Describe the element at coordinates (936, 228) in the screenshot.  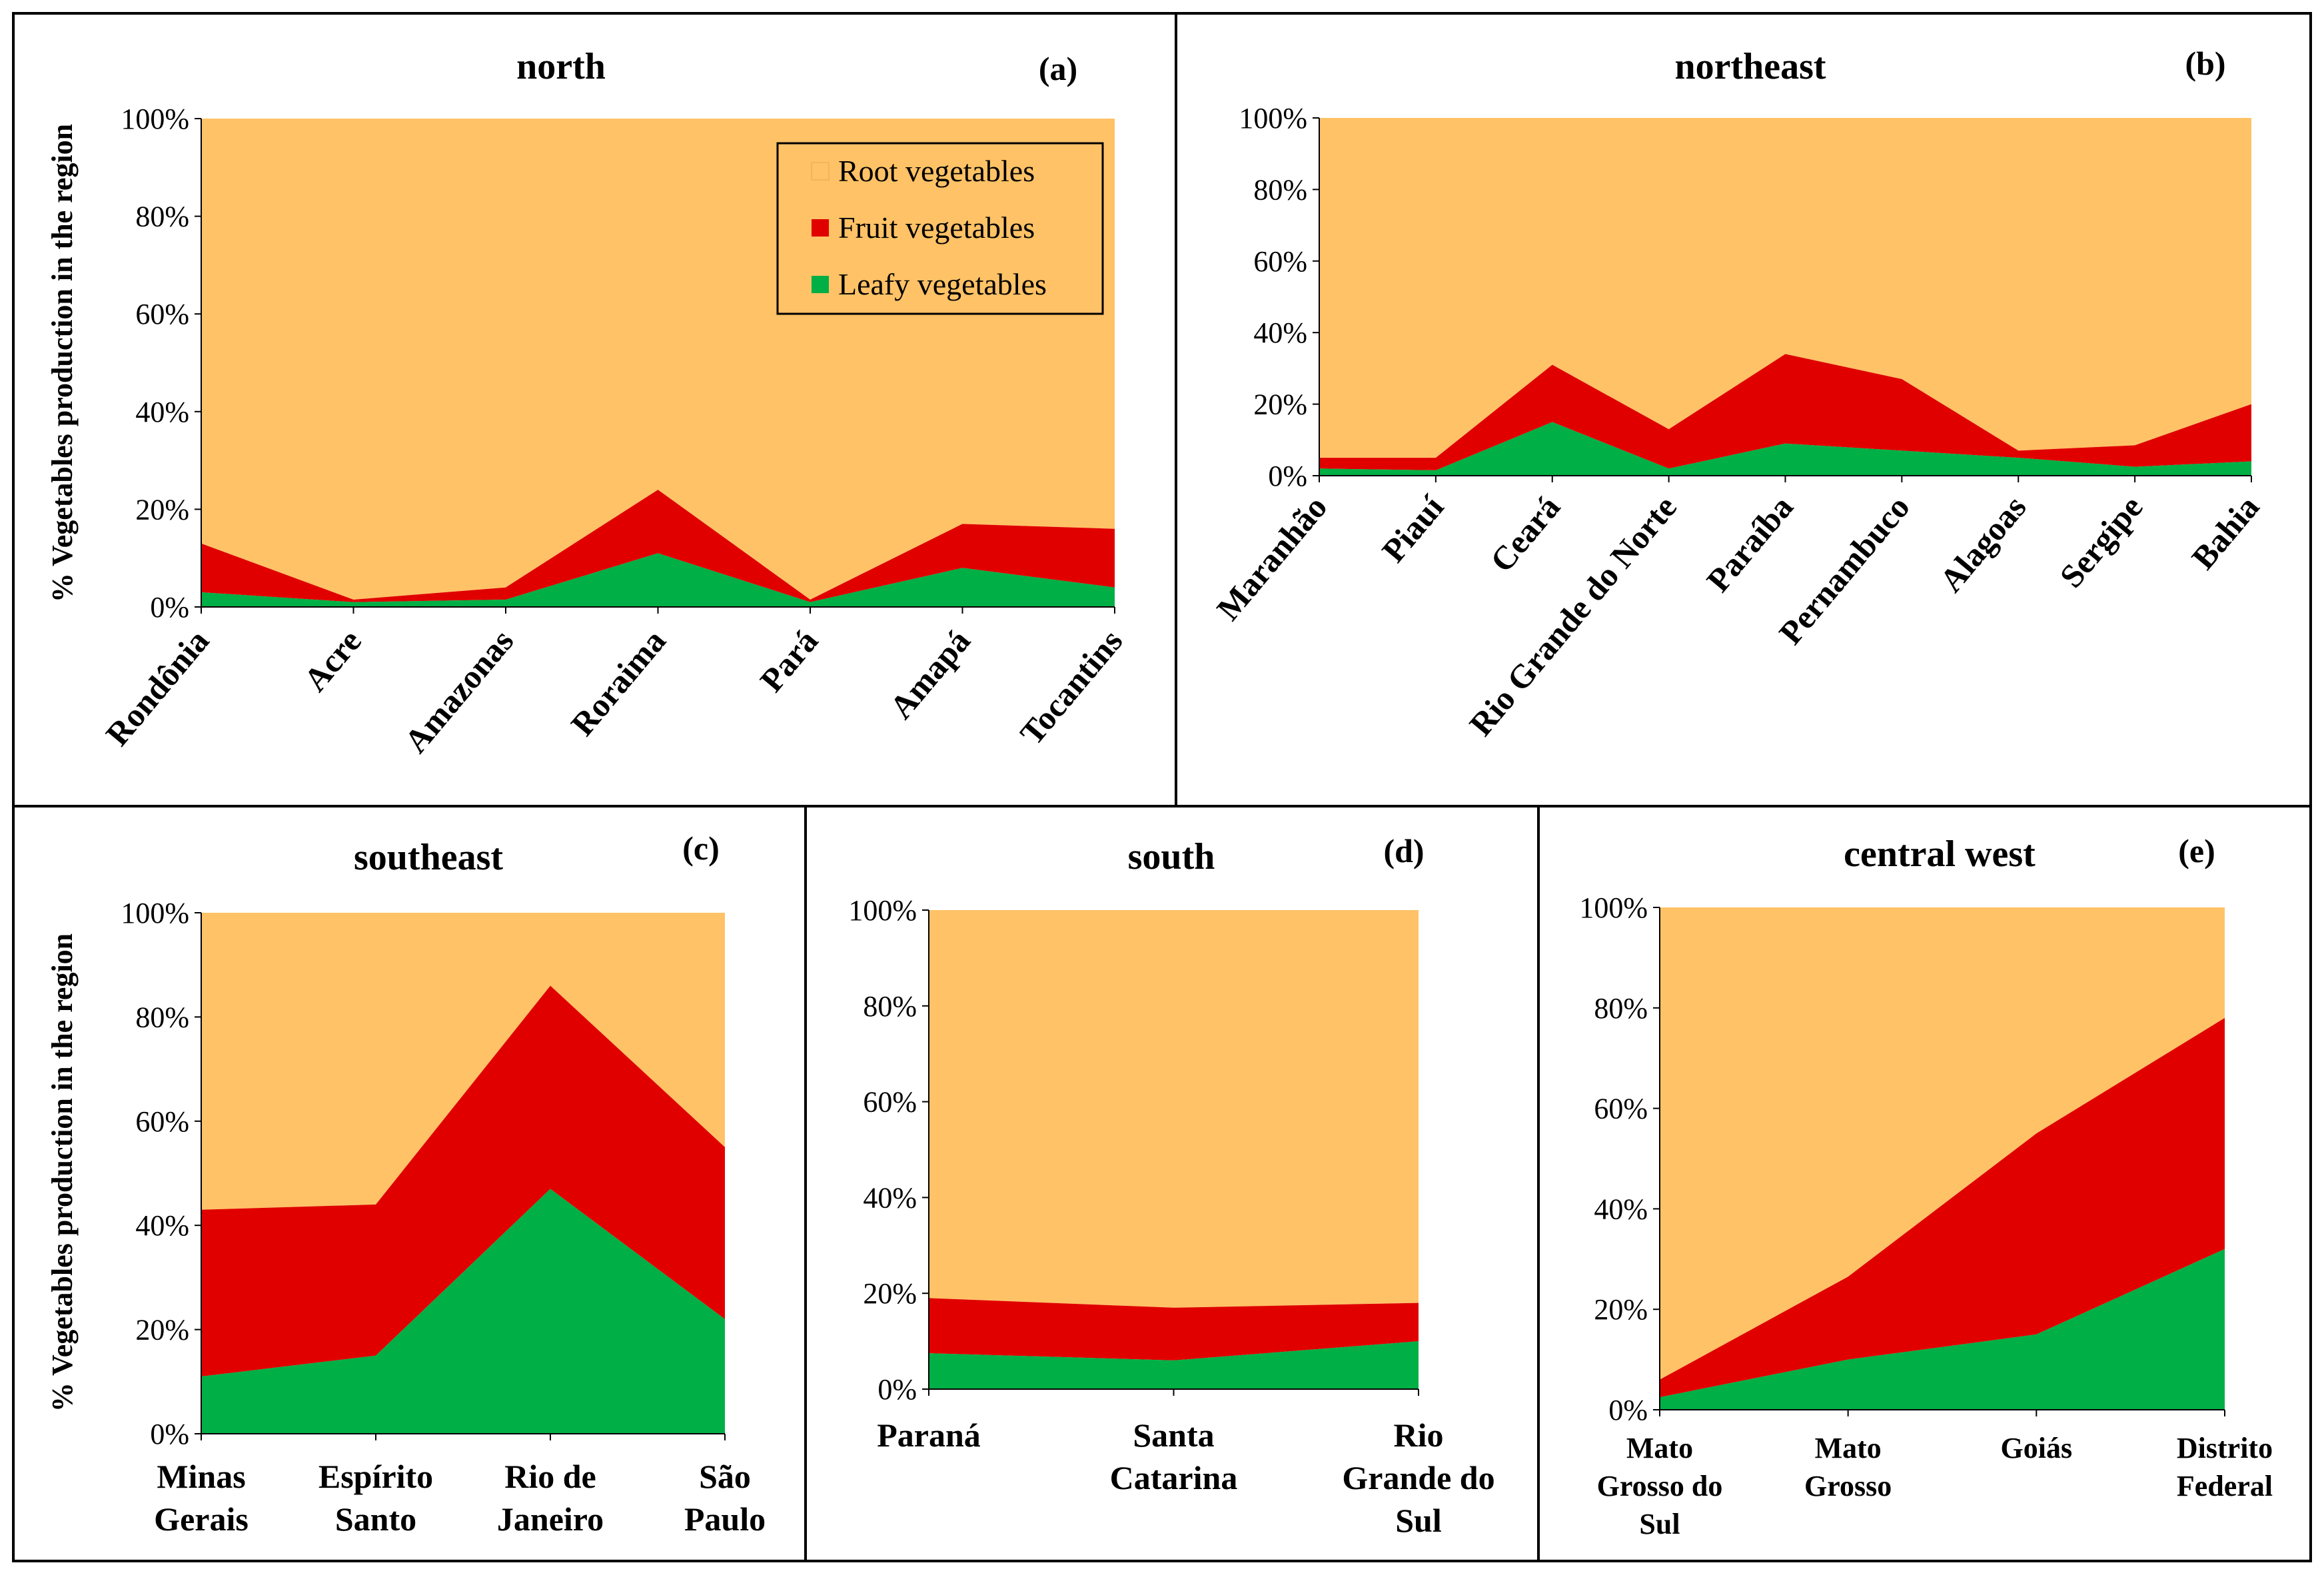
I see `legend-label: Fruit vegetables` at that location.